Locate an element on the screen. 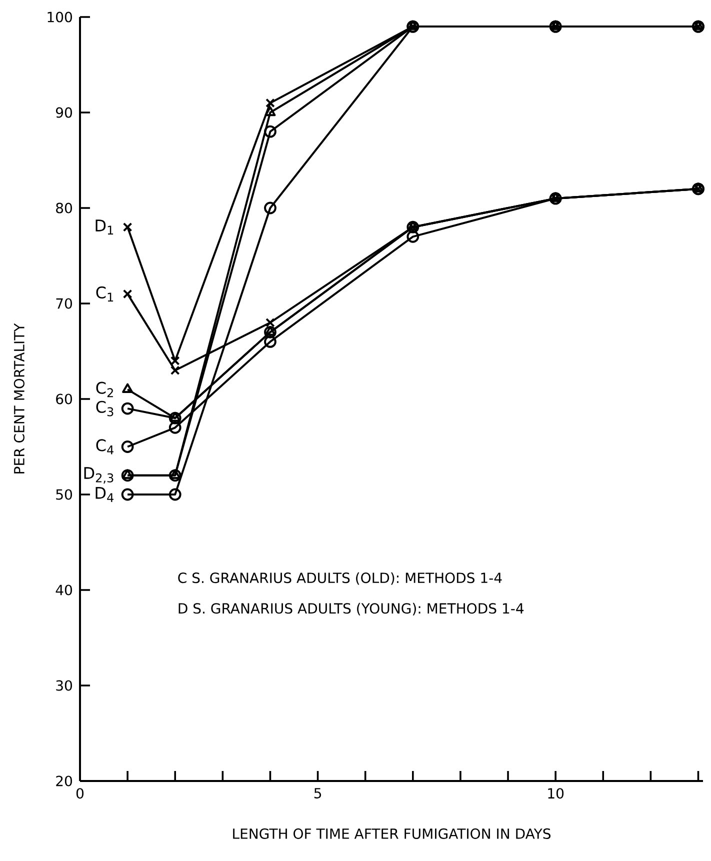 This screenshot has width=711, height=861. y-tick-label: 20 is located at coordinates (64, 781).